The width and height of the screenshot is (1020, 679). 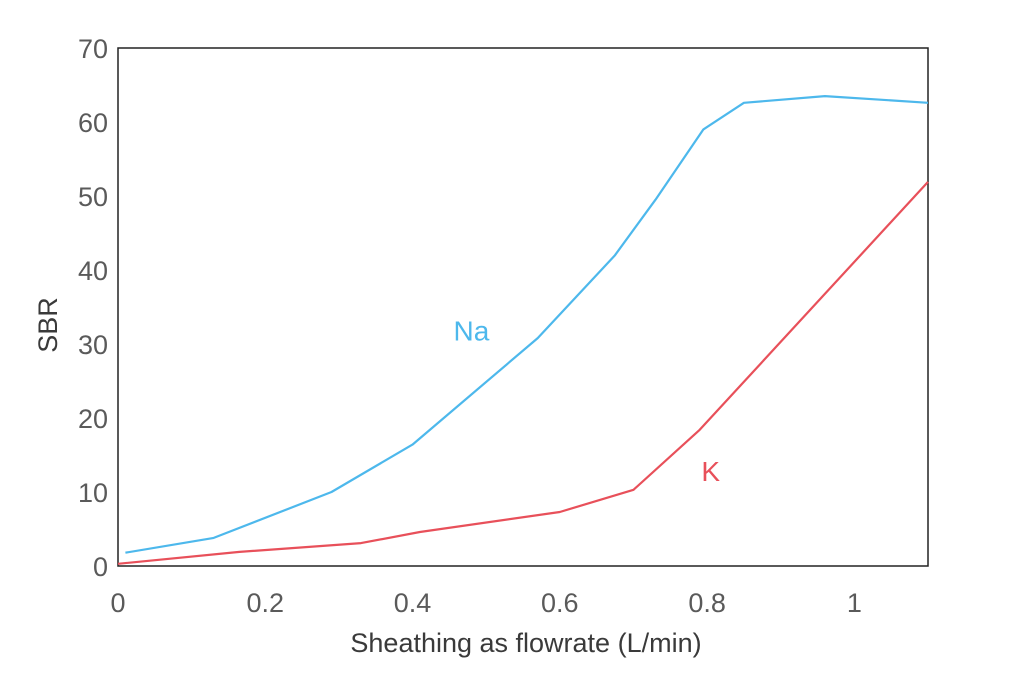 I want to click on y-tick-label: 50, so click(x=93, y=197).